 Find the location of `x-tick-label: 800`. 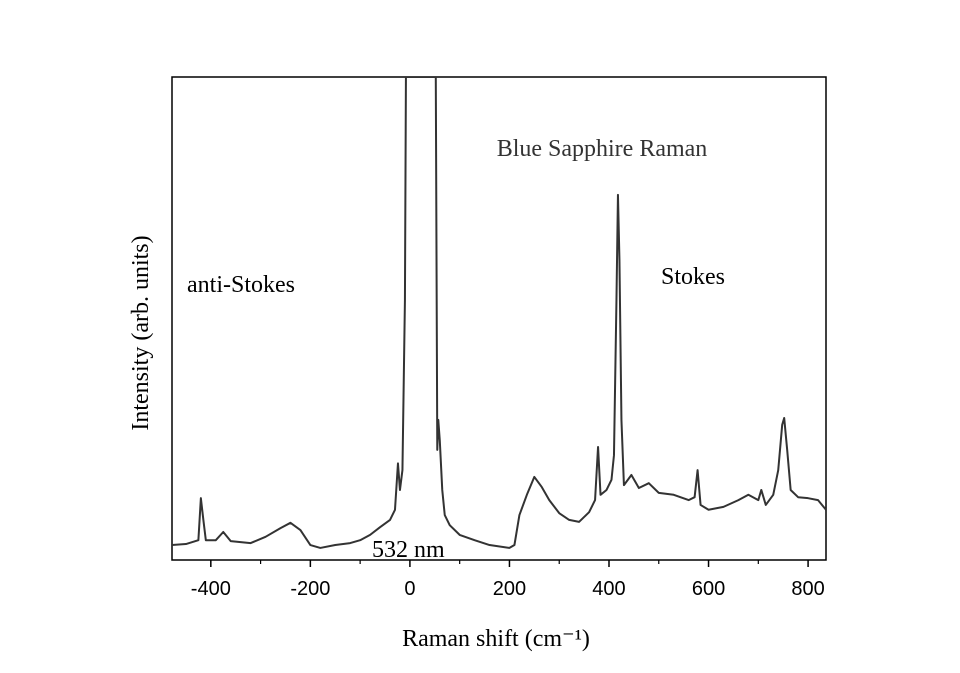

x-tick-label: 800 is located at coordinates (807, 589).